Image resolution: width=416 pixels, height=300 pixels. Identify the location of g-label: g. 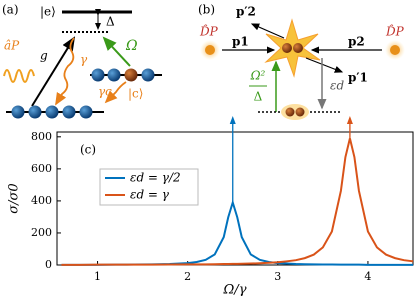
(44, 56).